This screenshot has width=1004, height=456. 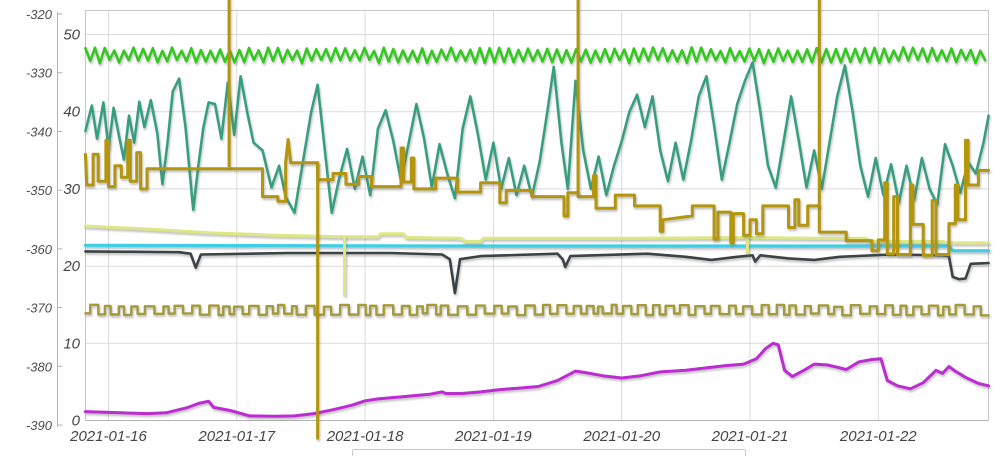 What do you see at coordinates (39, 308) in the screenshot?
I see `outer-y-tick-label: -370` at bounding box center [39, 308].